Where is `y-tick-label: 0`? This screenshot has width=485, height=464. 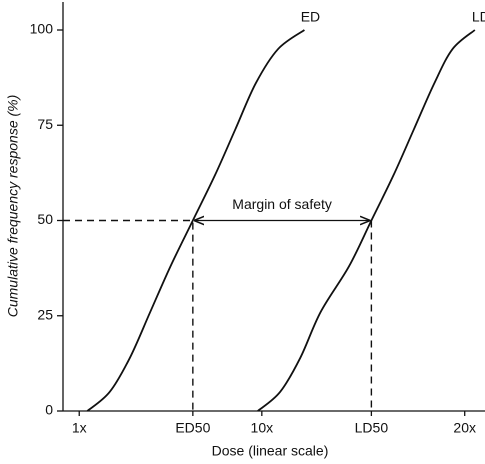
y-tick-label: 0 is located at coordinates (49, 410).